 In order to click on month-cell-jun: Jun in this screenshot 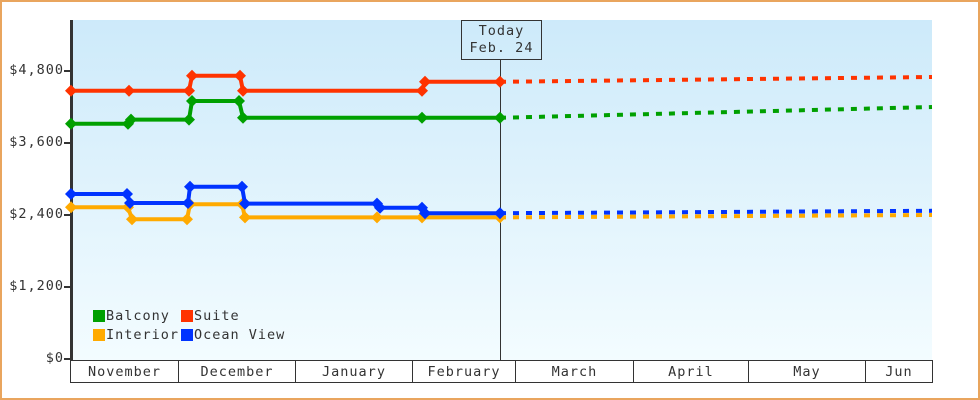, I will do `click(899, 371)`.